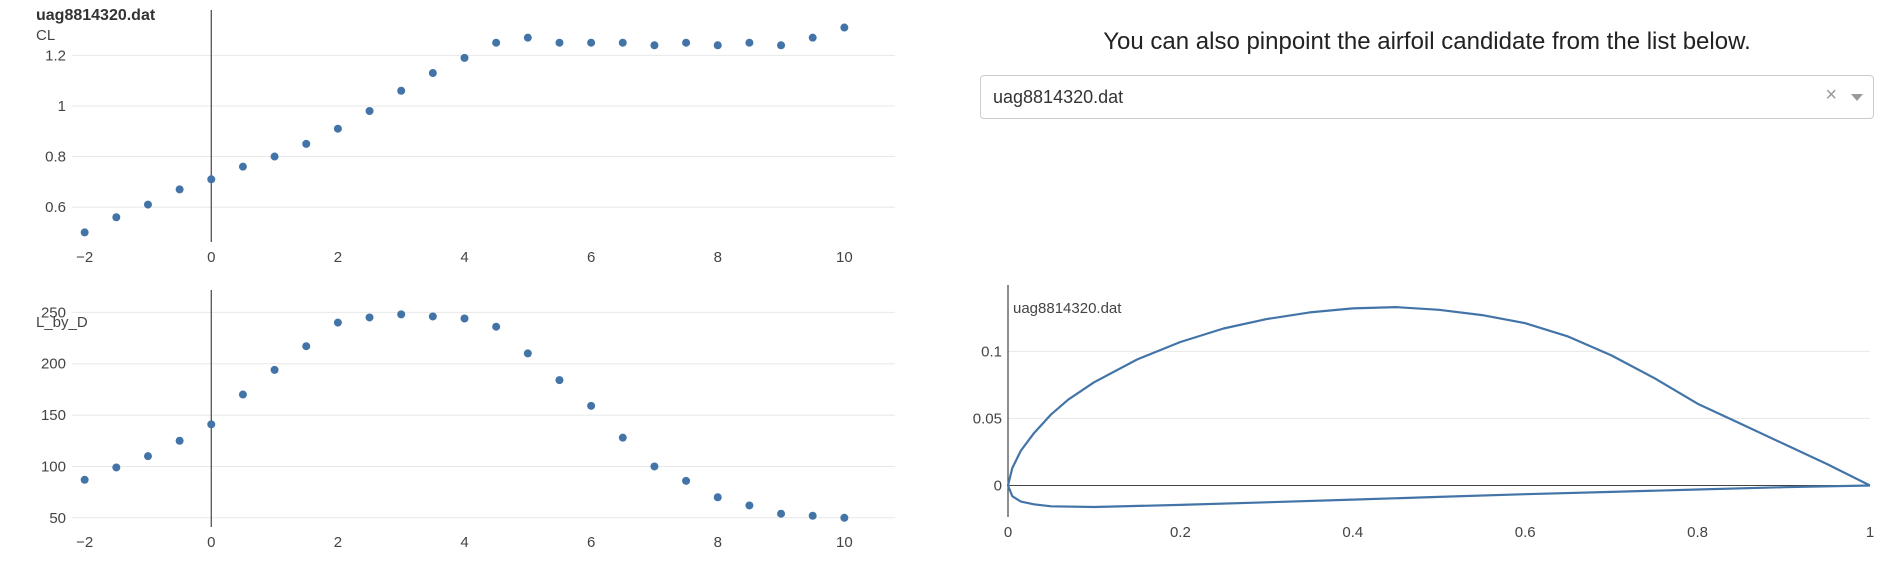  What do you see at coordinates (1058, 97) in the screenshot?
I see `selected-airfoil-value: uag8814320.dat` at bounding box center [1058, 97].